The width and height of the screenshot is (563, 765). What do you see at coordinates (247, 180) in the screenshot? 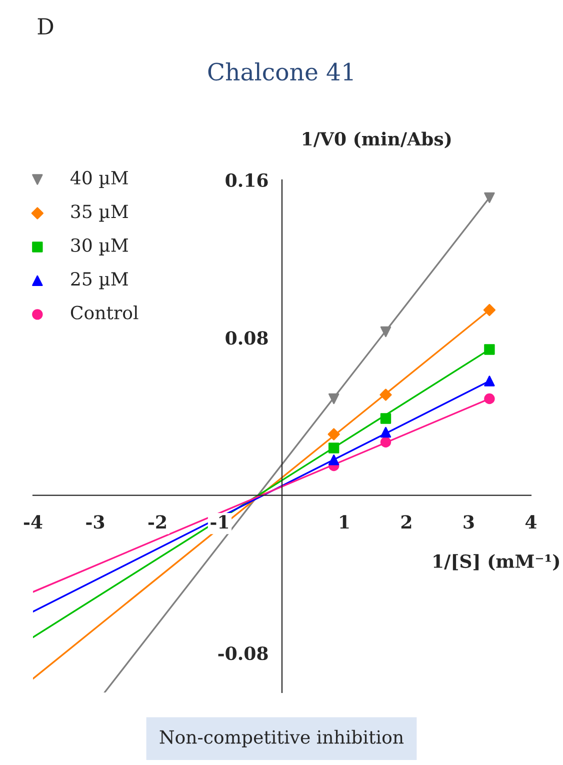
I see `y-tick-label: 0.16` at bounding box center [247, 180].